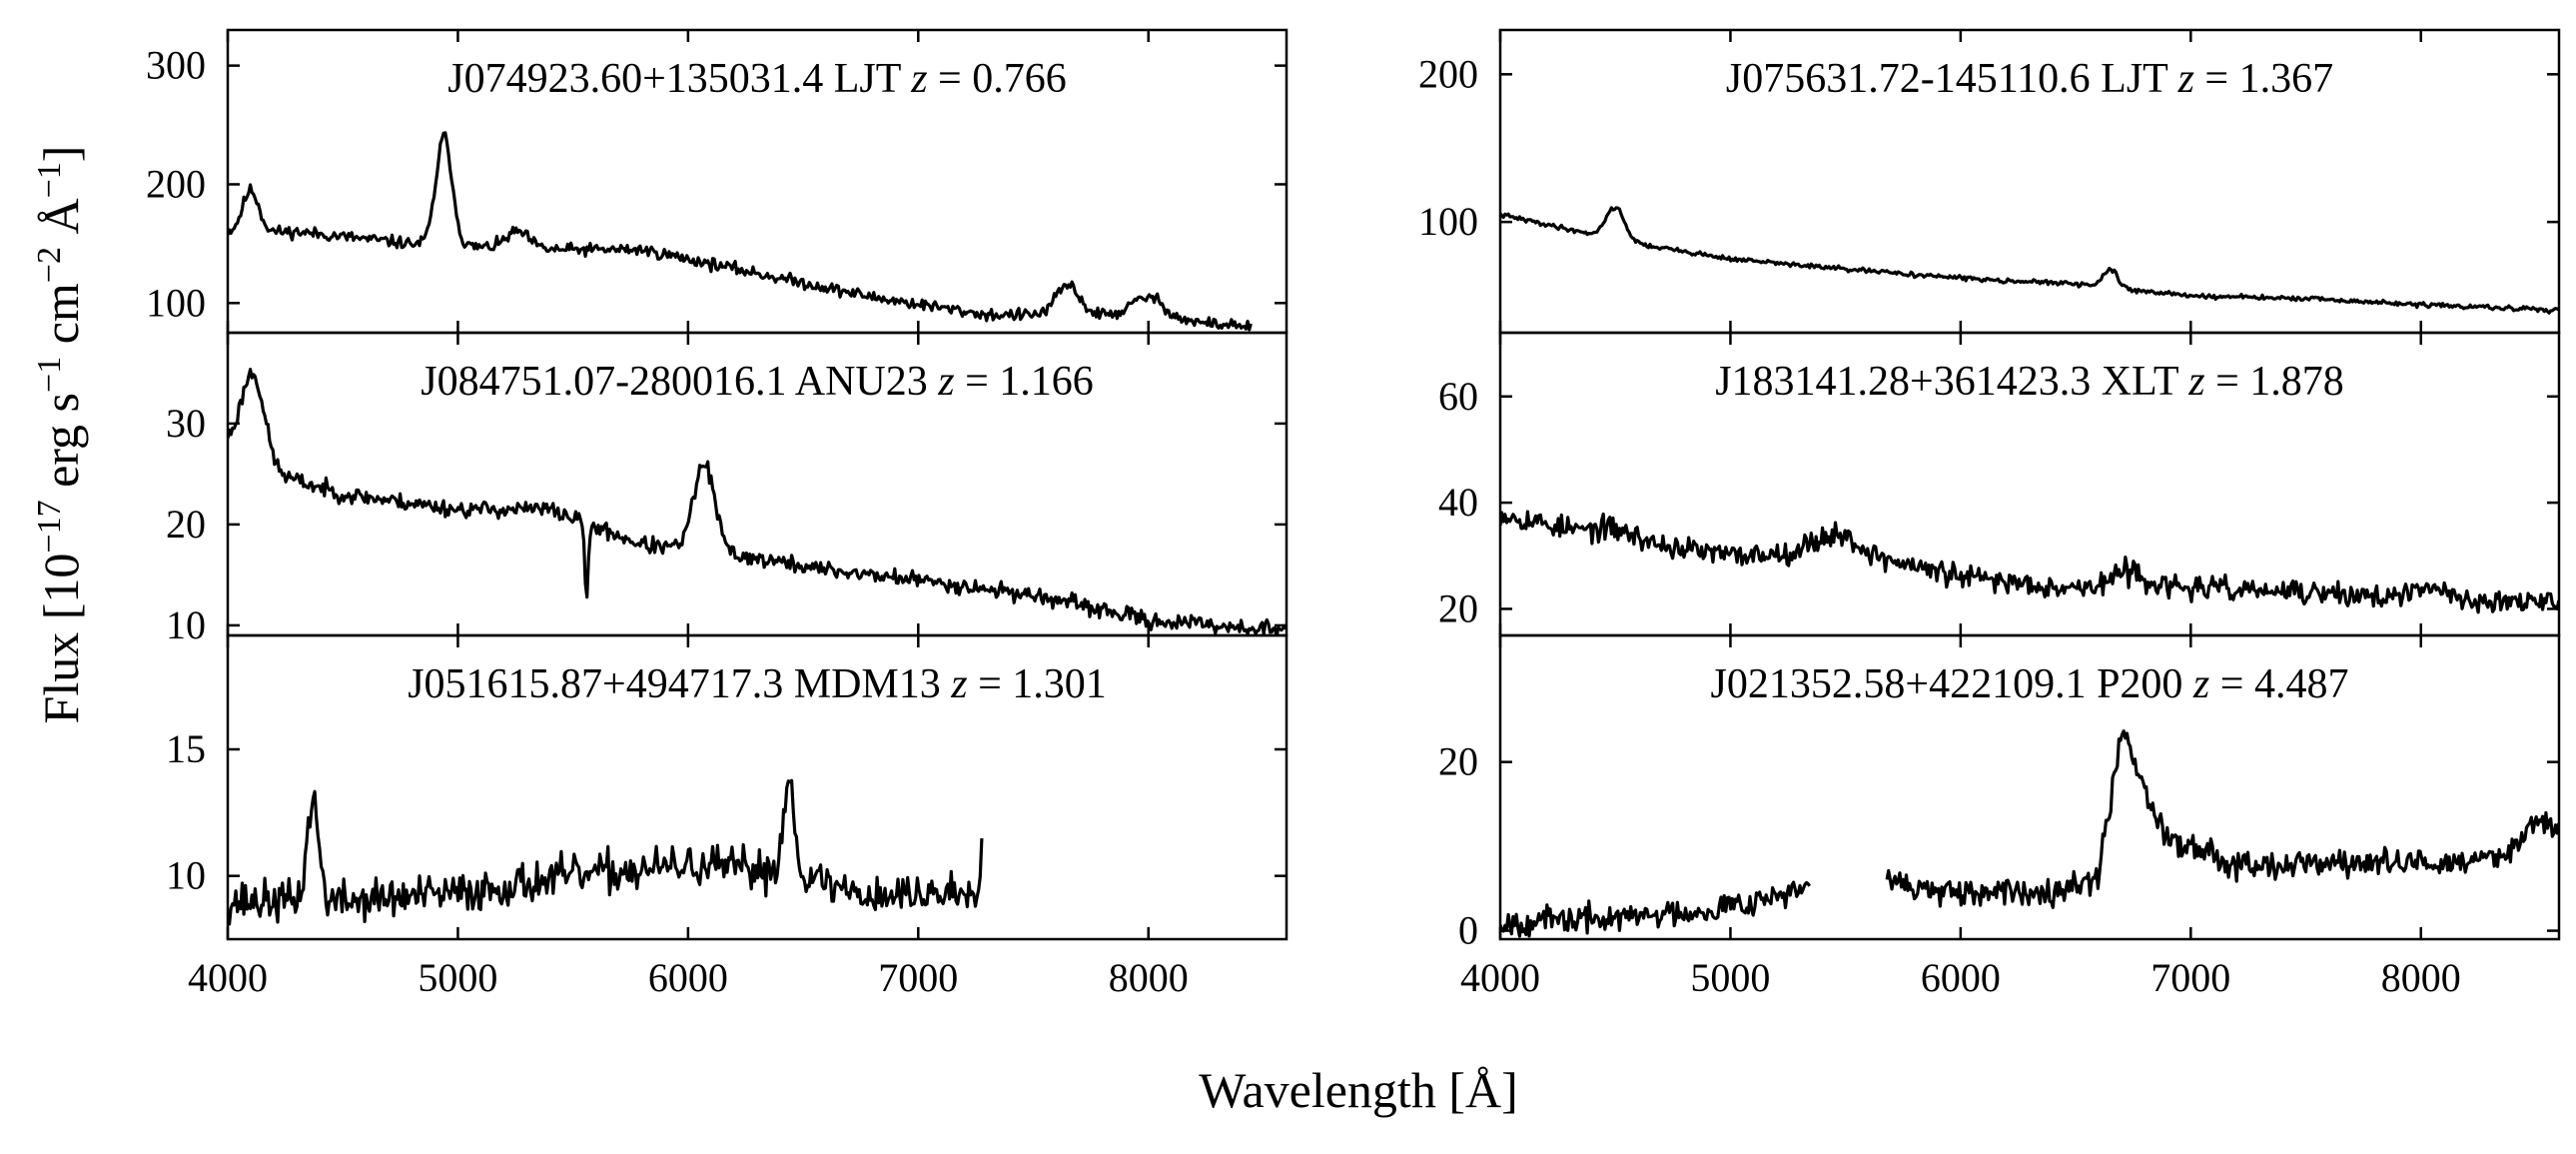 Image resolution: width=2576 pixels, height=1154 pixels. Describe the element at coordinates (1358, 1090) in the screenshot. I see `x-axis-label: Wavelength [Å]` at that location.